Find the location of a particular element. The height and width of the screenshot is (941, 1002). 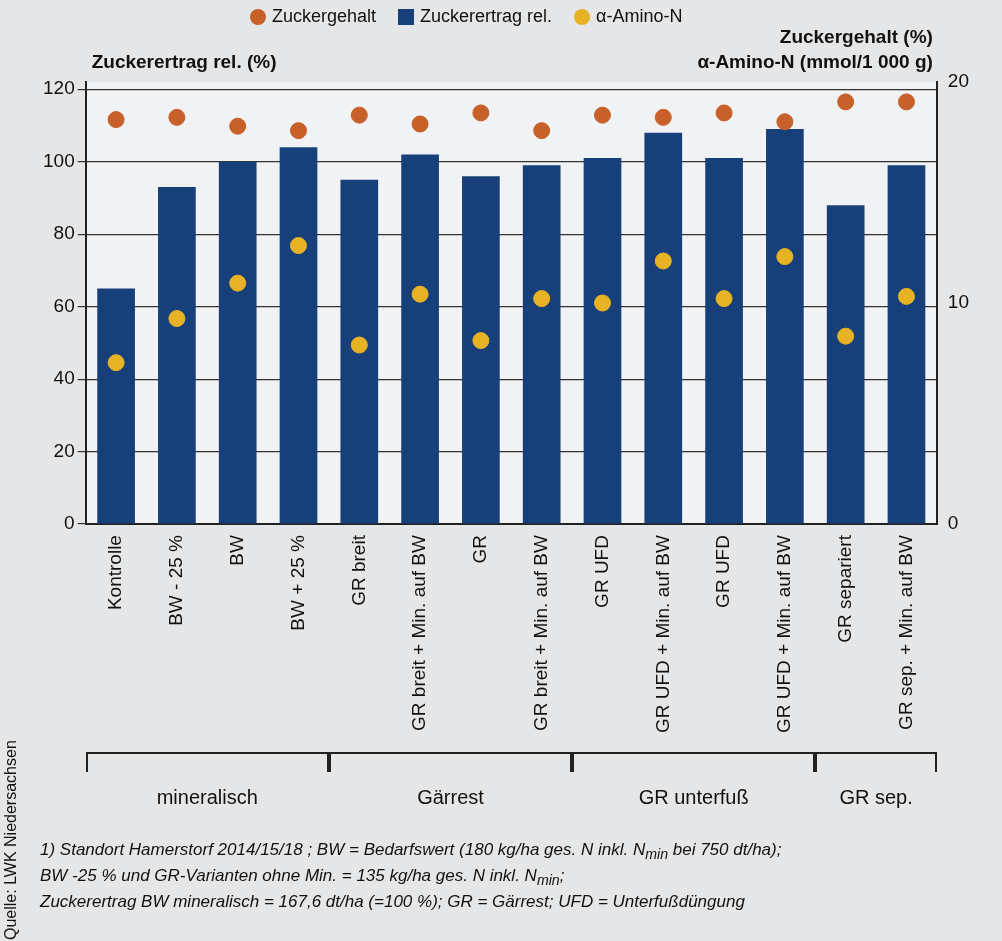

y-tick-label: 40 is located at coordinates (64, 378).